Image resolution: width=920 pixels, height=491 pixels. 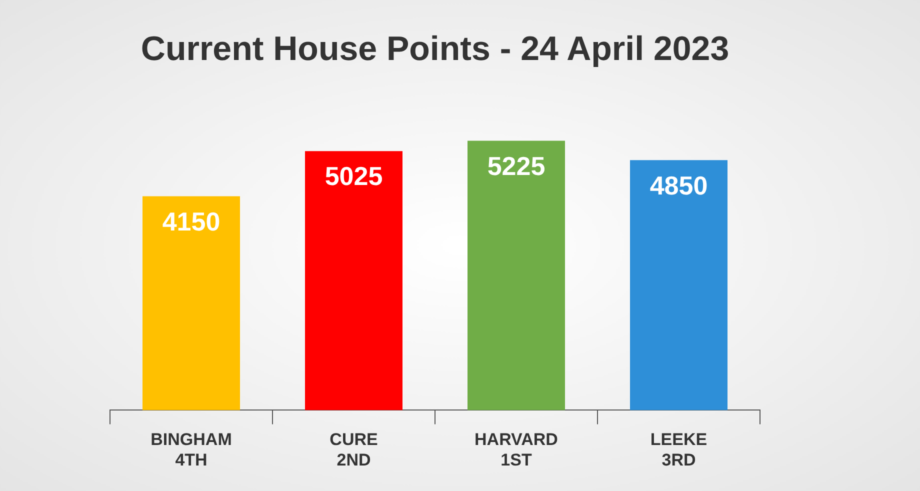 What do you see at coordinates (191, 450) in the screenshot?
I see `x-tick-label: BINGHAM 4TH` at bounding box center [191, 450].